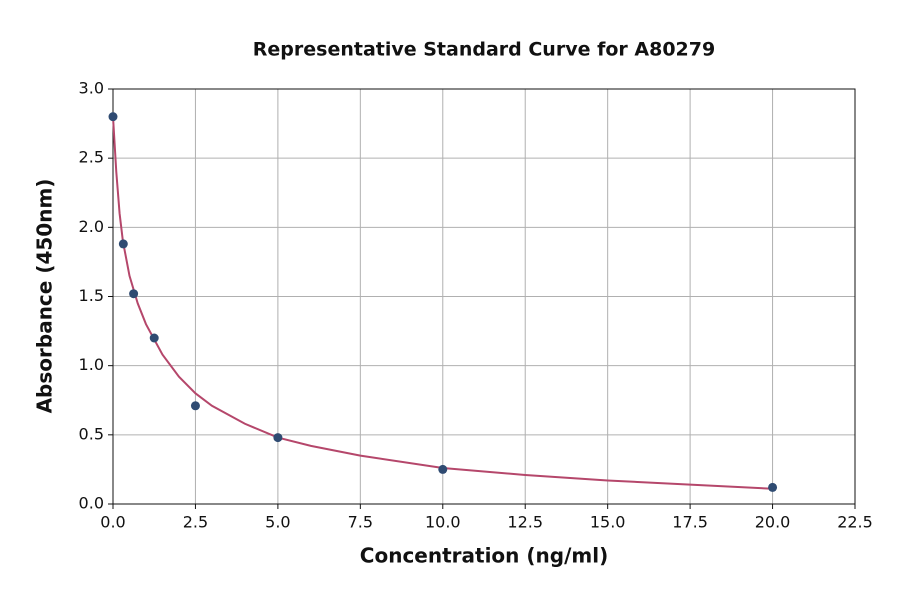 Image resolution: width=900 pixels, height=594 pixels. What do you see at coordinates (112, 522) in the screenshot?
I see `x-tick-label: 0.0` at bounding box center [112, 522].